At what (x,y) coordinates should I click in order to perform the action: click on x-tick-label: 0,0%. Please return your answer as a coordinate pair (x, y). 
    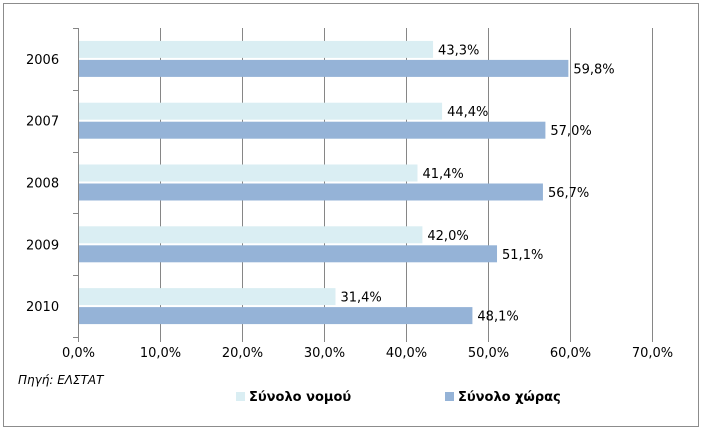
    Looking at the image, I should click on (78, 353).